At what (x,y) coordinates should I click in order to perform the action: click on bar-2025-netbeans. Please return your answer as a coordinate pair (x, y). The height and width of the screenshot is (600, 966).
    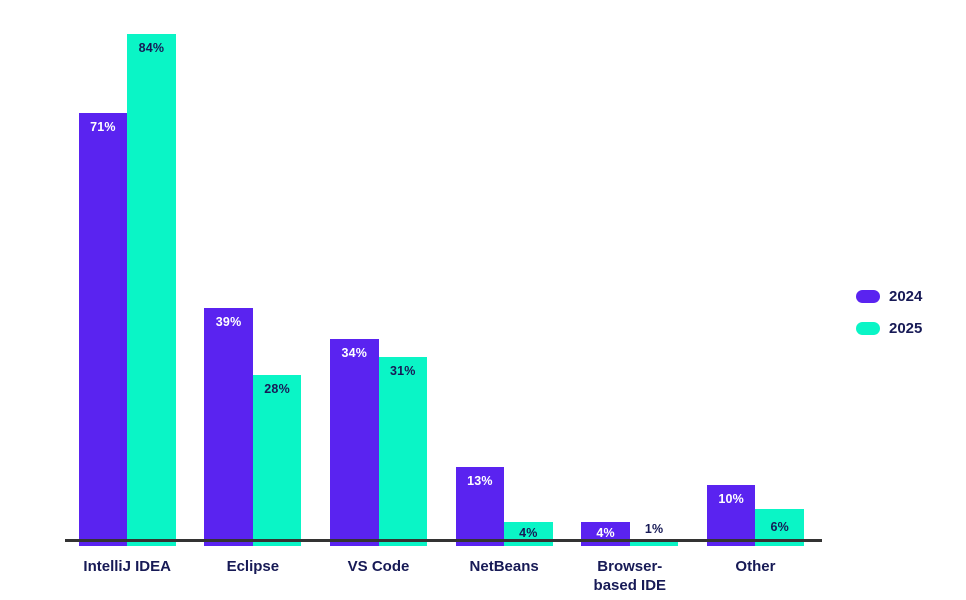
    Looking at the image, I should click on (528, 533).